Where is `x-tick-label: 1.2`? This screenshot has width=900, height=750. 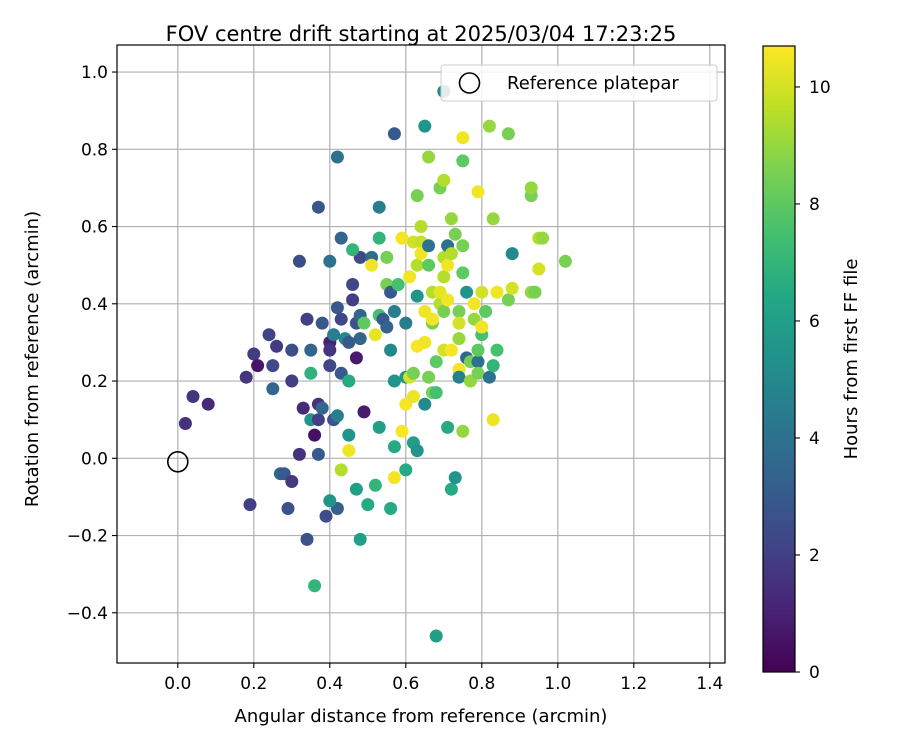
x-tick-label: 1.2 is located at coordinates (633, 684).